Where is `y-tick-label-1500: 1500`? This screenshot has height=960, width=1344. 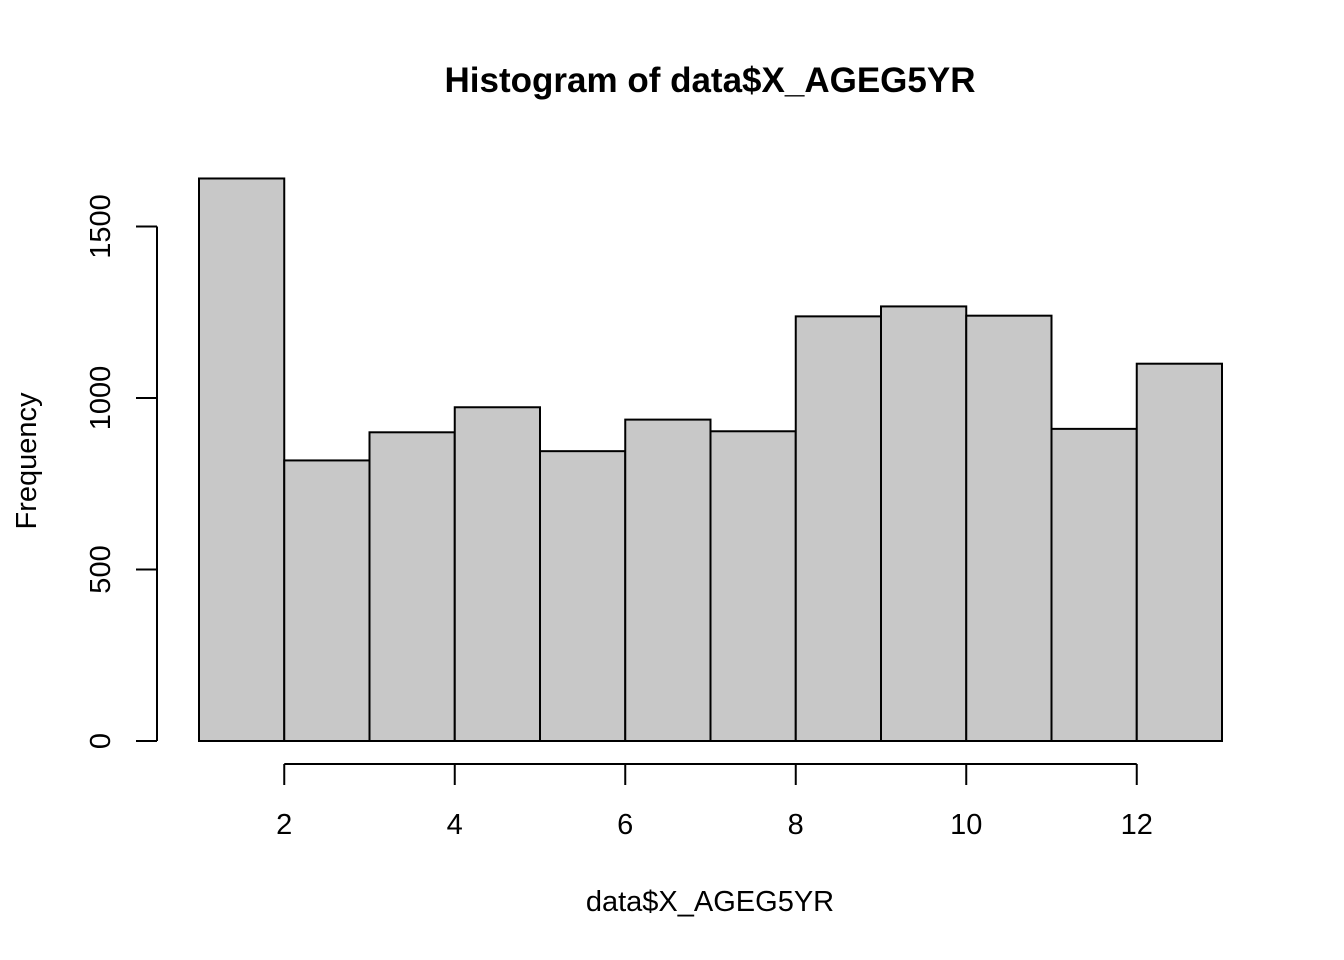
y-tick-label-1500: 1500 is located at coordinates (101, 226).